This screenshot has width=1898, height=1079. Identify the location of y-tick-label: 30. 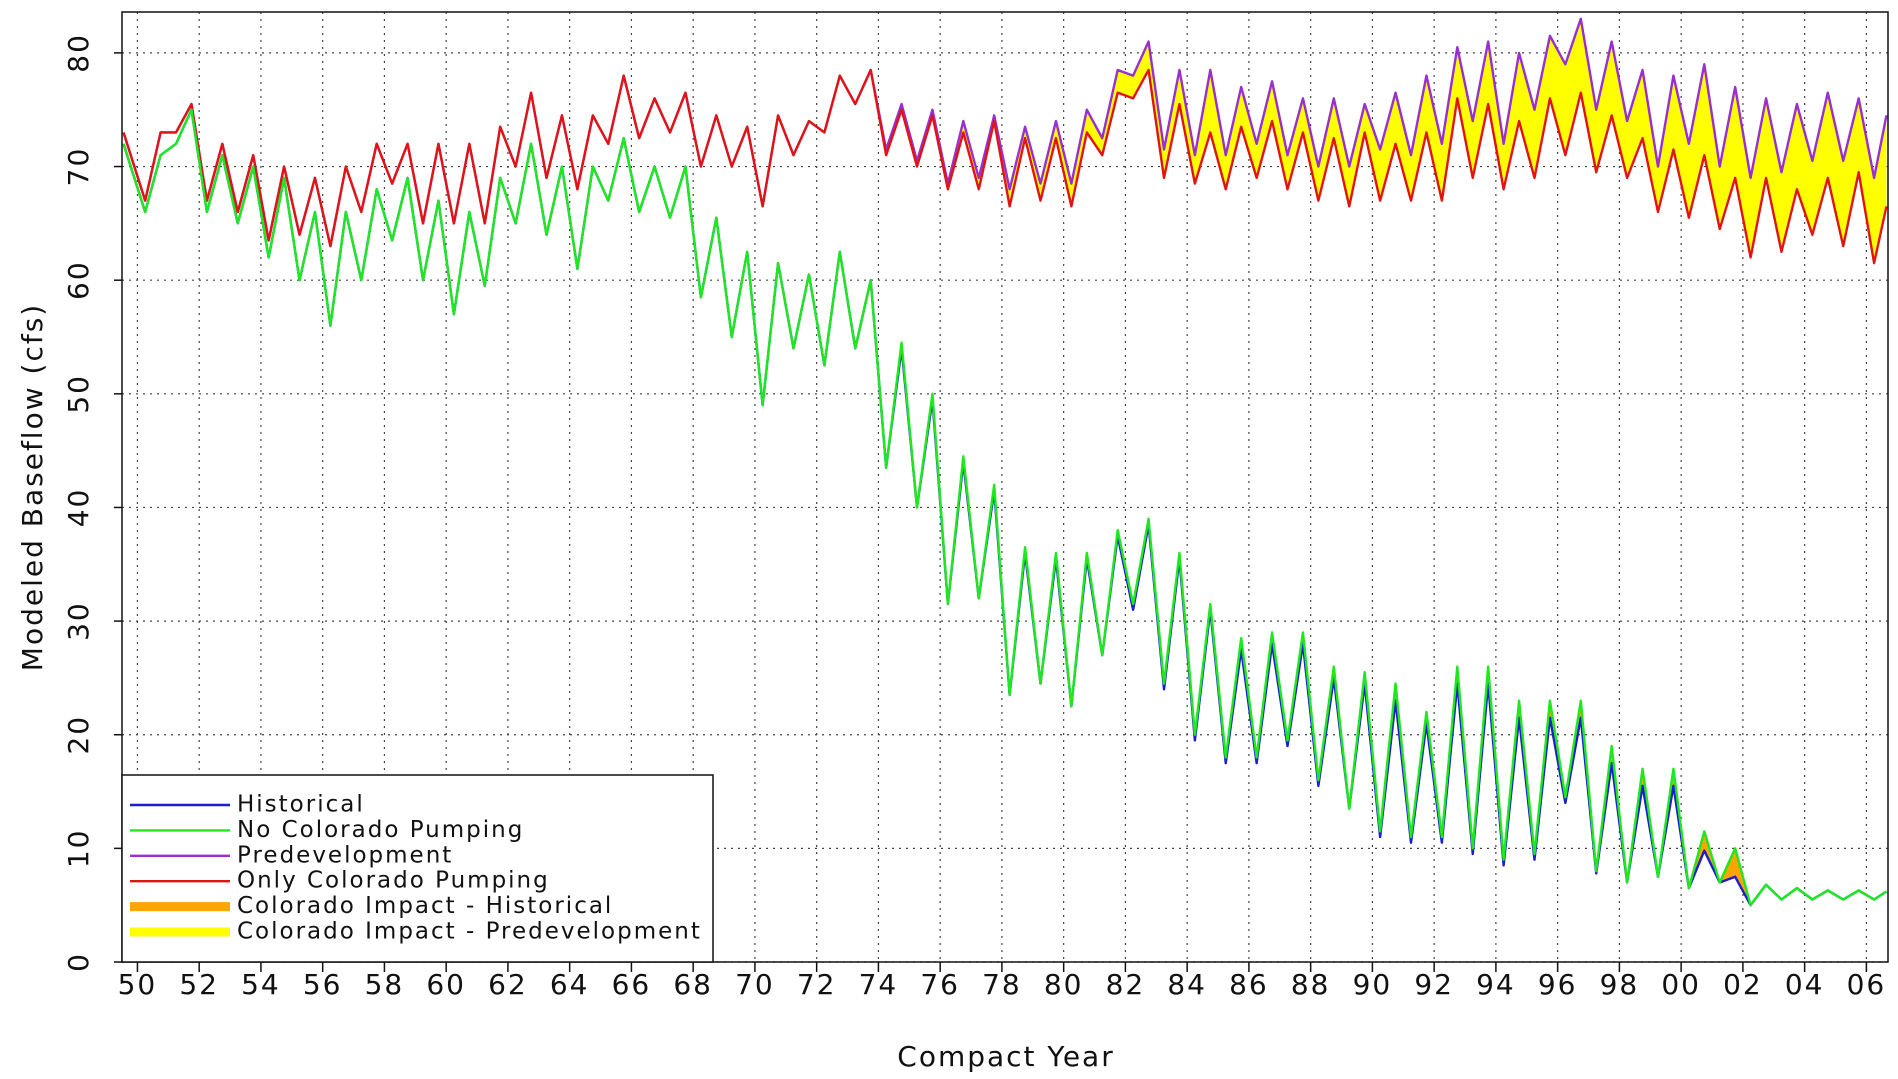
(78, 621).